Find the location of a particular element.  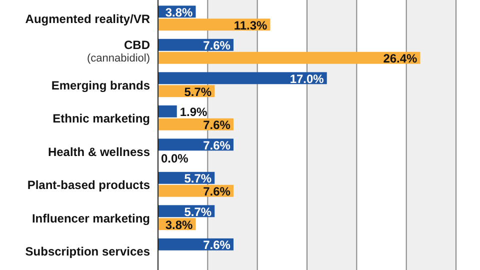

y-tick-label: Health & wellness is located at coordinates (99, 151).